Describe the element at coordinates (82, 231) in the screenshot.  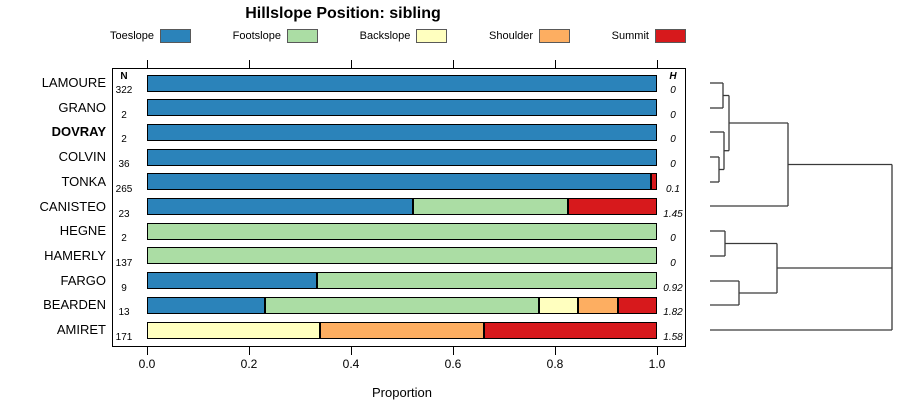
I see `row-label-hegne: HEGNE` at that location.